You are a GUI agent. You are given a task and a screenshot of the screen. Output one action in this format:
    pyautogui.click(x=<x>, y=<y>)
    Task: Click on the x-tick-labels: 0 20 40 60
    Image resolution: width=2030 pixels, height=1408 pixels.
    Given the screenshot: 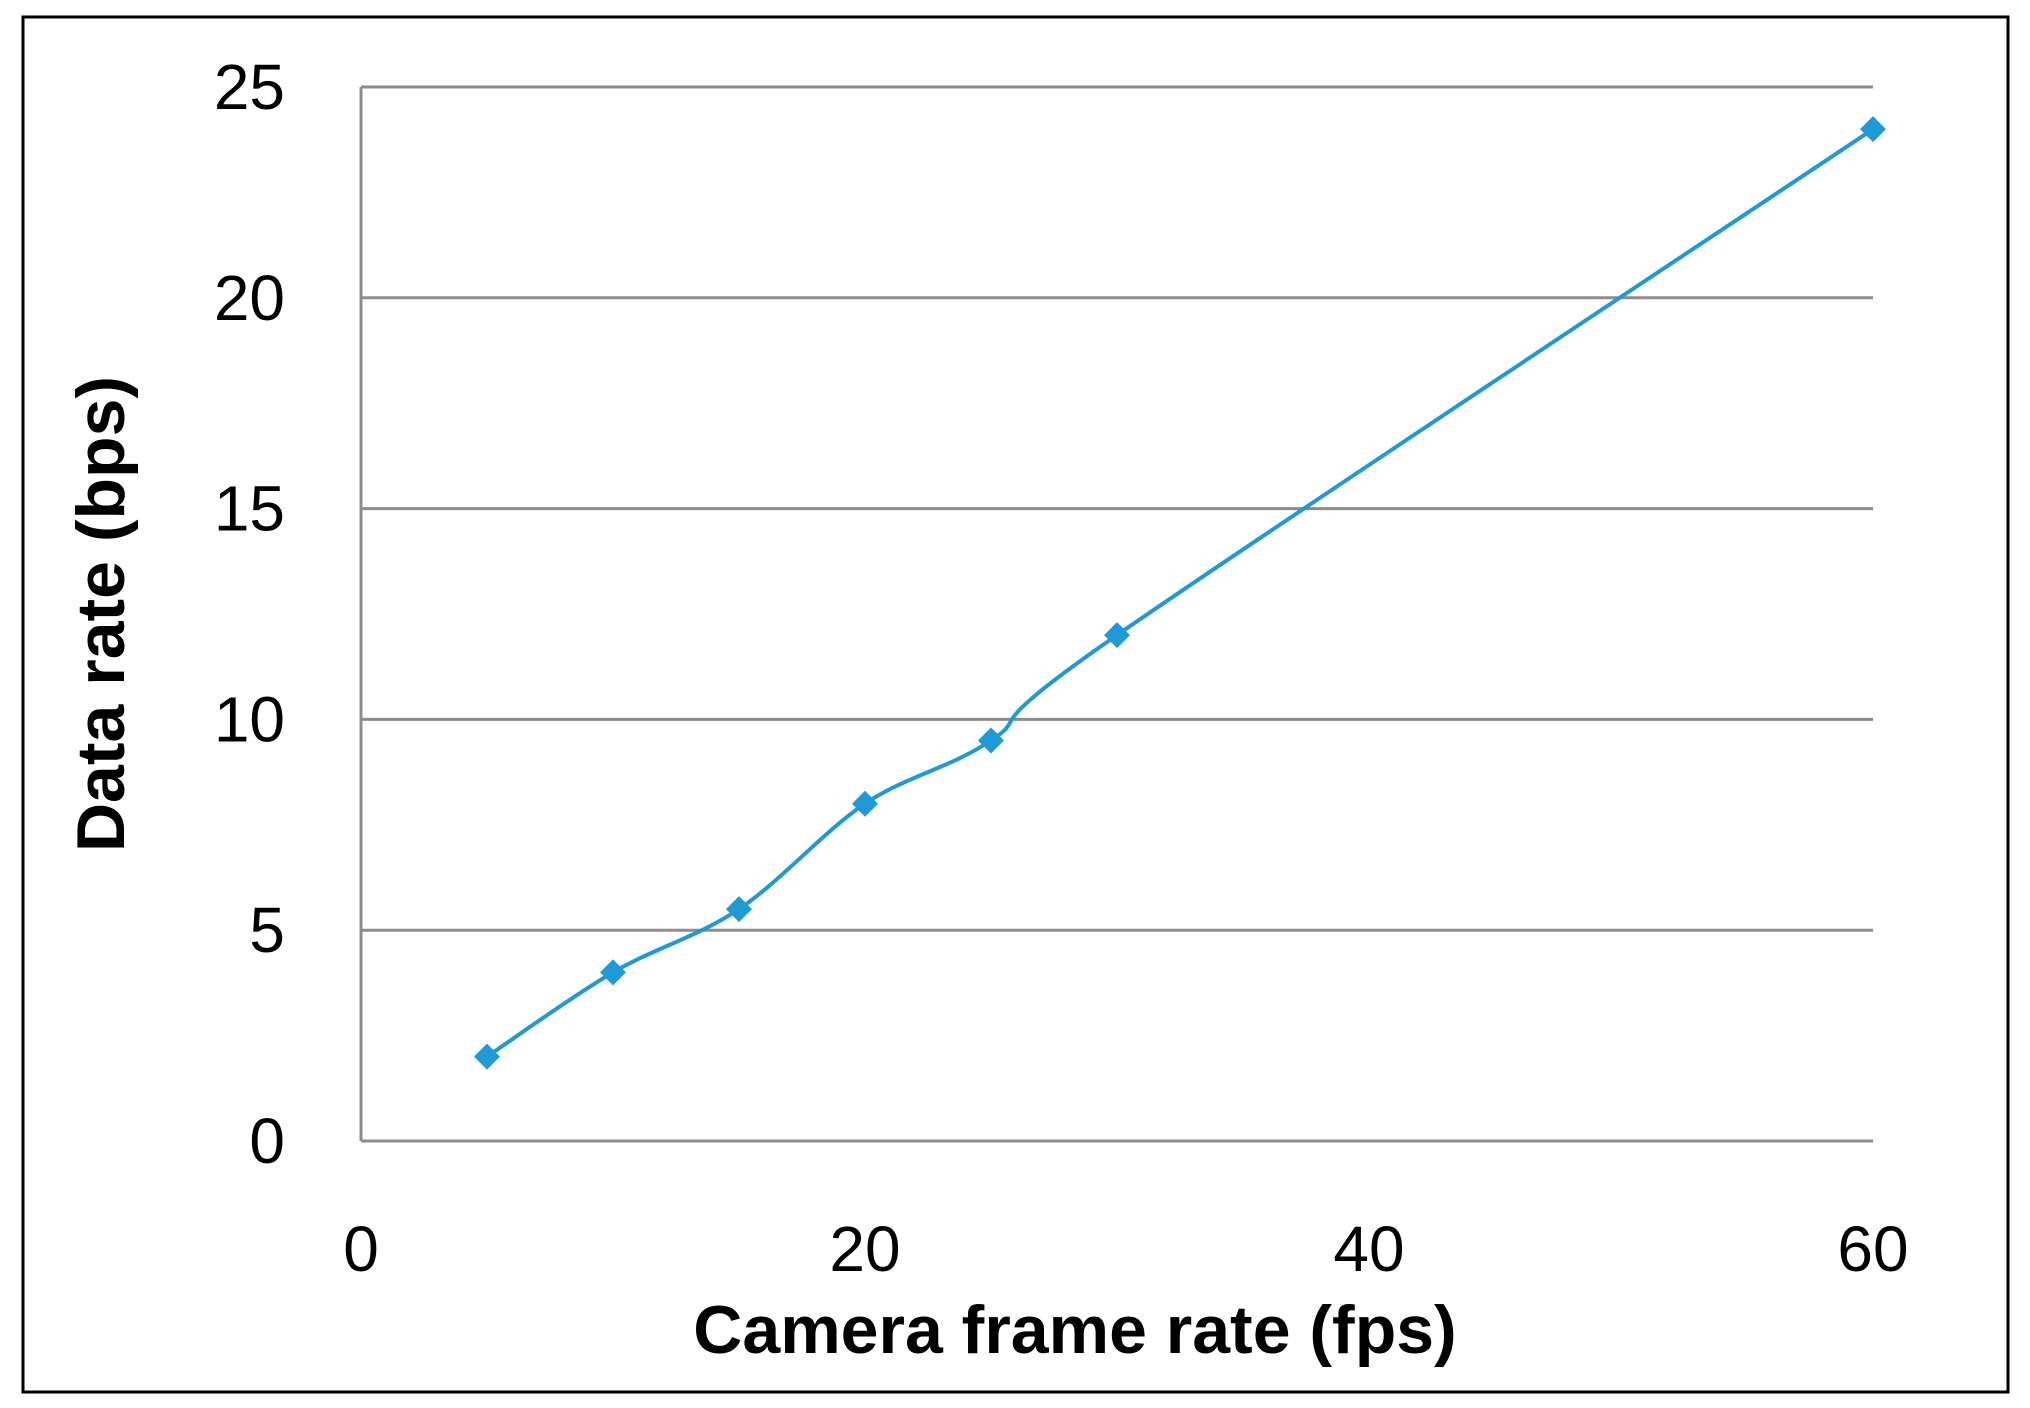 What is the action you would take?
    pyautogui.click(x=1125, y=1249)
    